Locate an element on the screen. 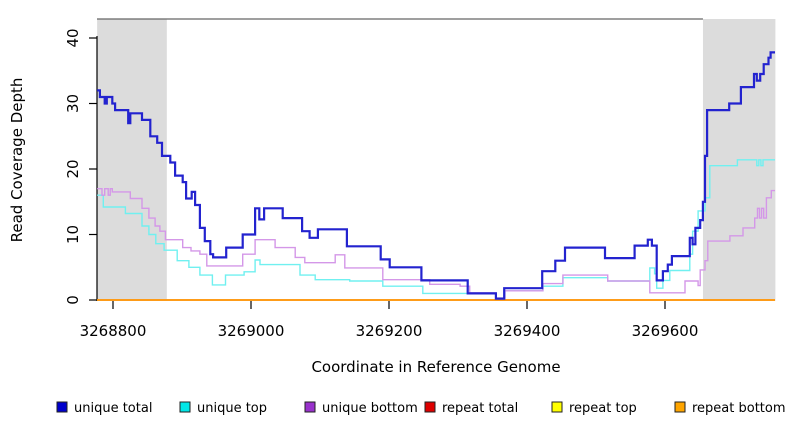 The height and width of the screenshot is (432, 792). legend-label: repeat total is located at coordinates (480, 408).